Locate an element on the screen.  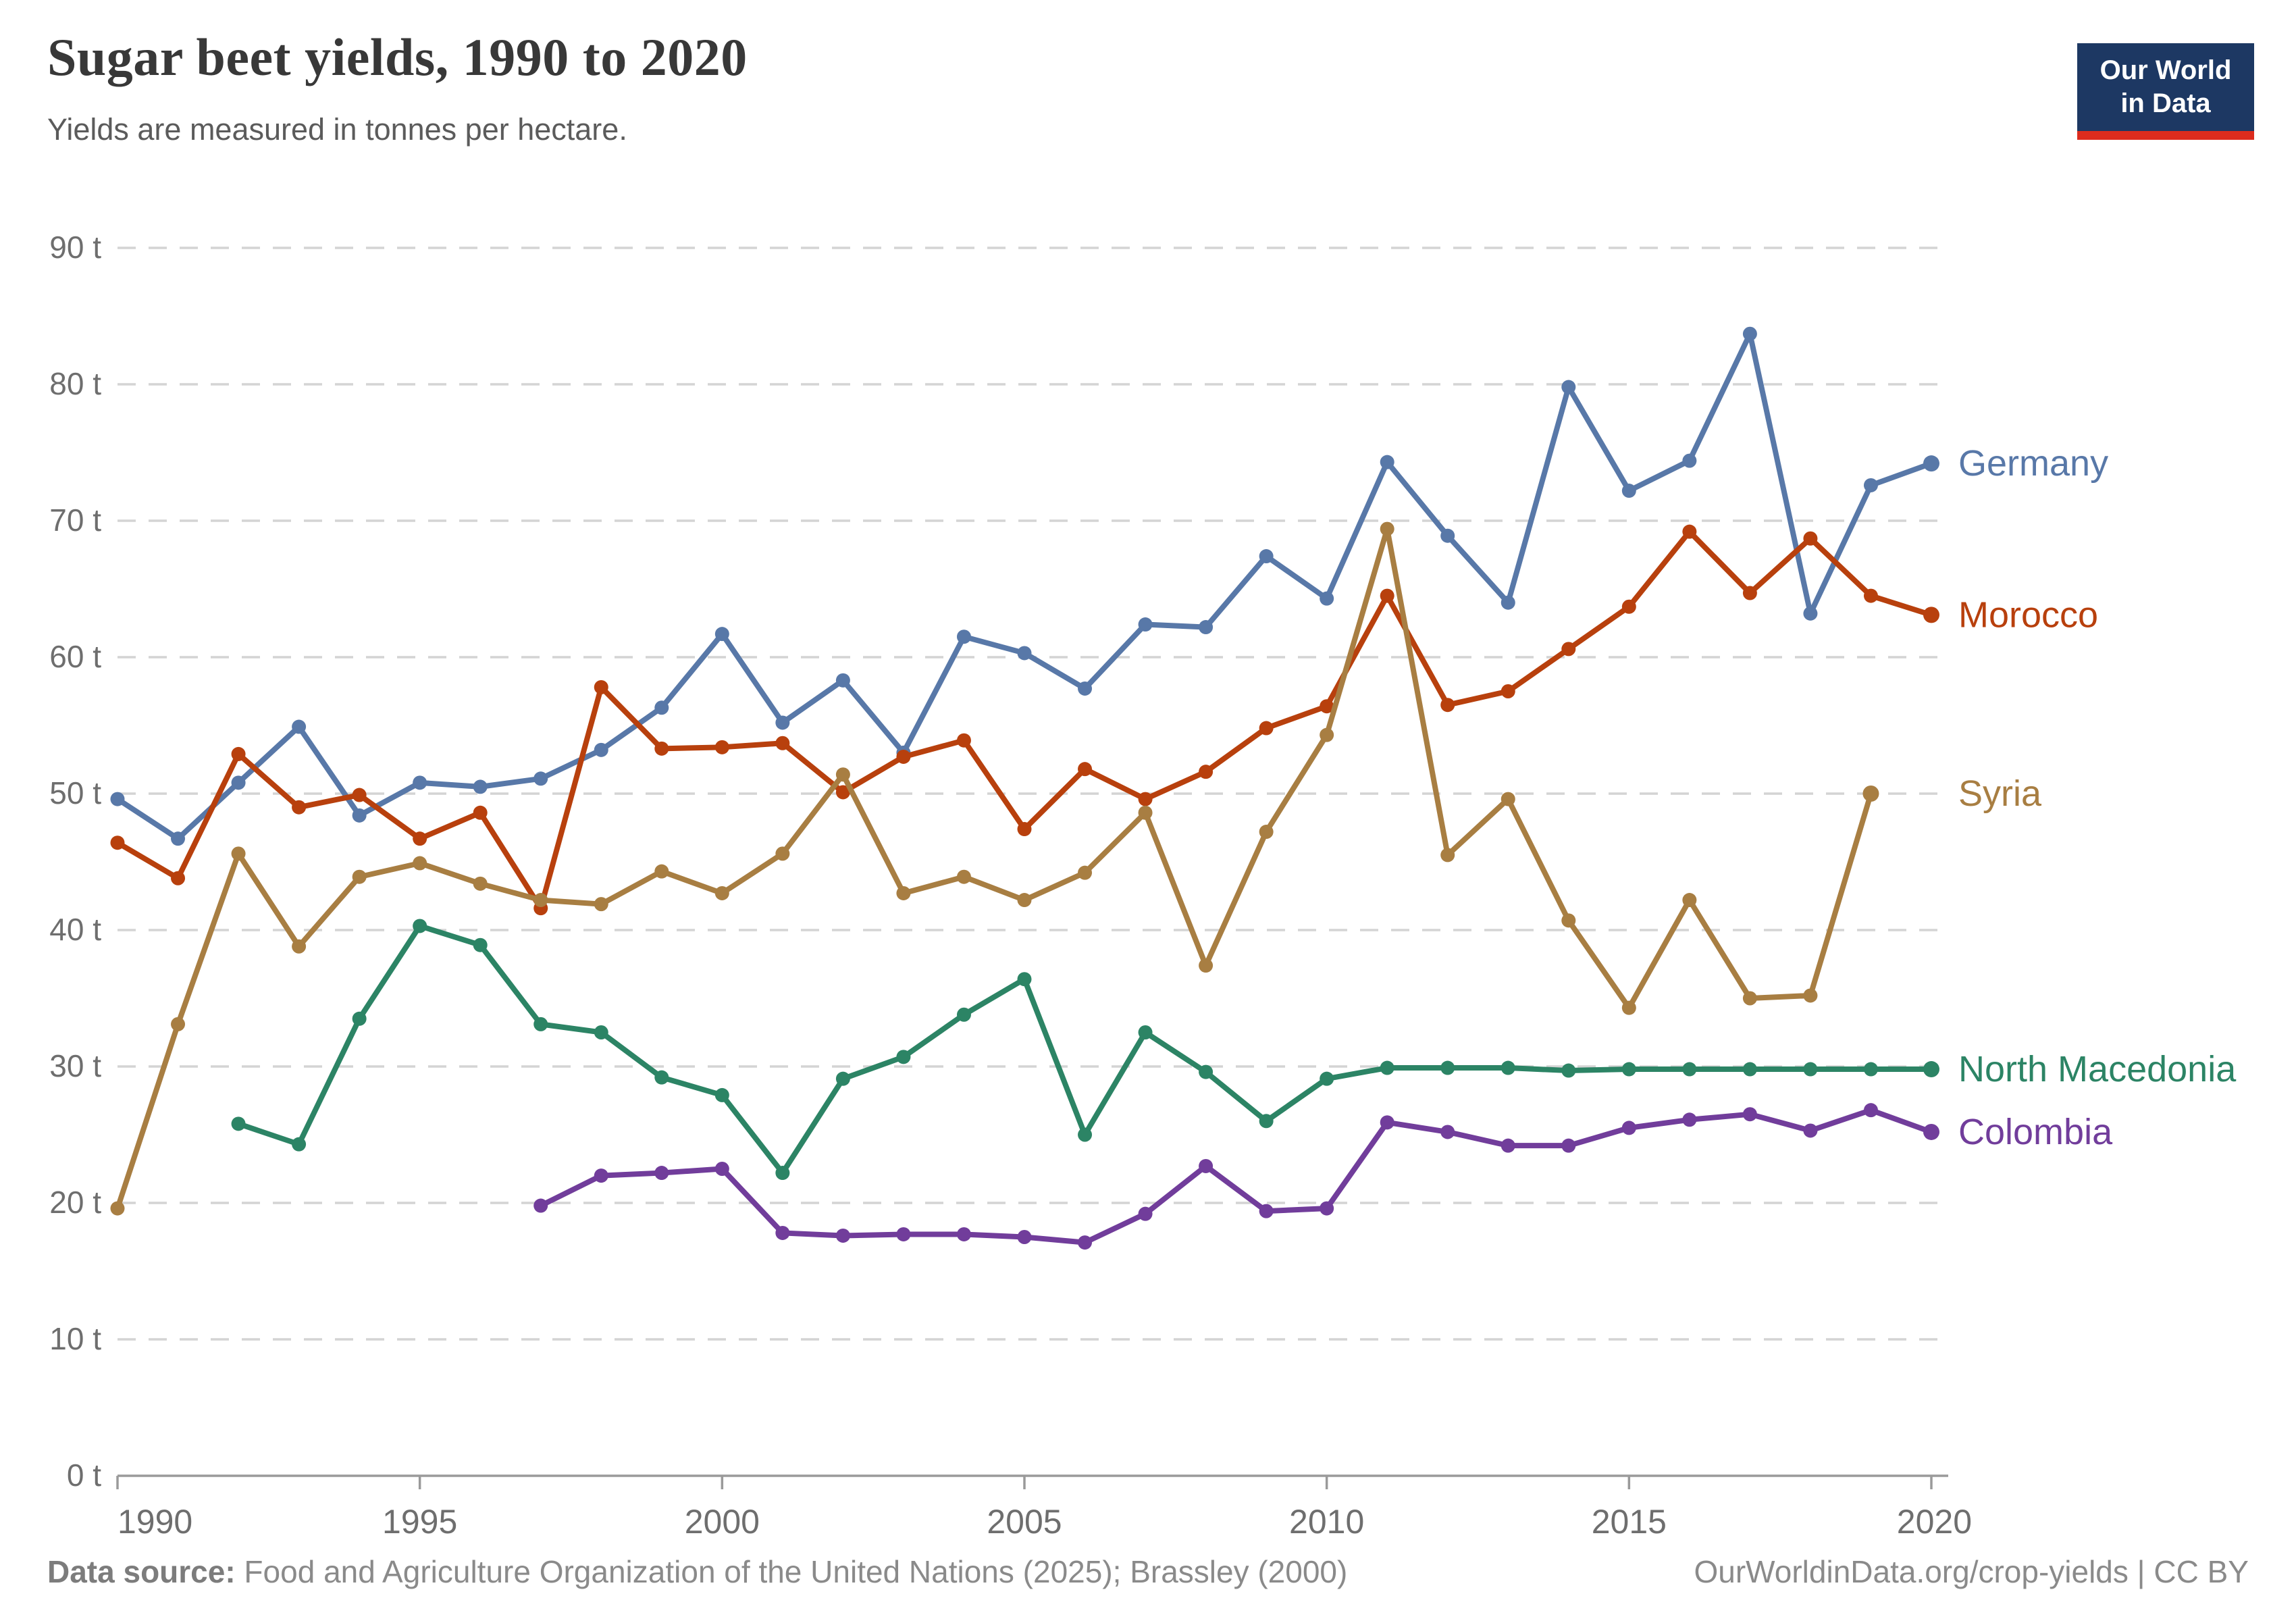
x-axis-tick-label: 1995 is located at coordinates (420, 1522).